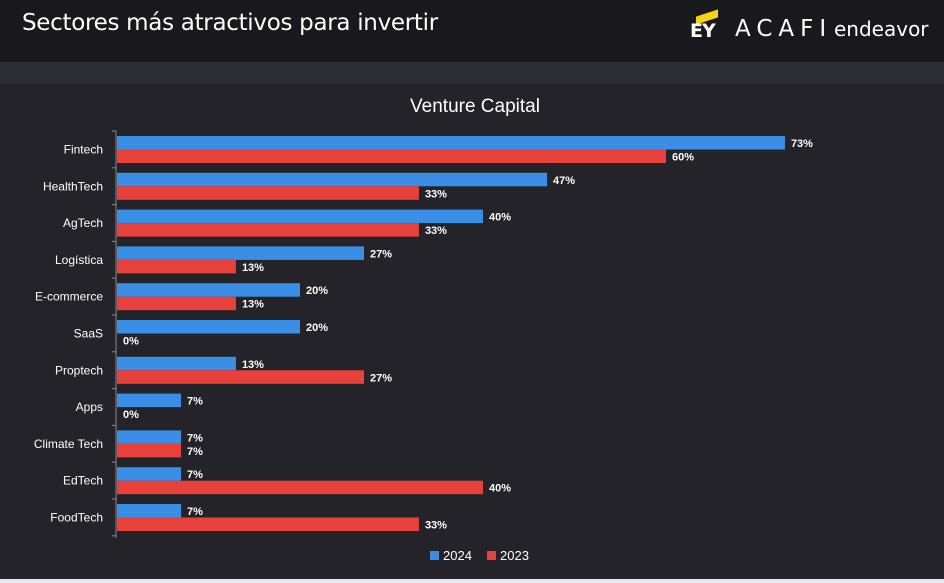 Image resolution: width=944 pixels, height=583 pixels. I want to click on category-label: FoodTech, so click(76, 518).